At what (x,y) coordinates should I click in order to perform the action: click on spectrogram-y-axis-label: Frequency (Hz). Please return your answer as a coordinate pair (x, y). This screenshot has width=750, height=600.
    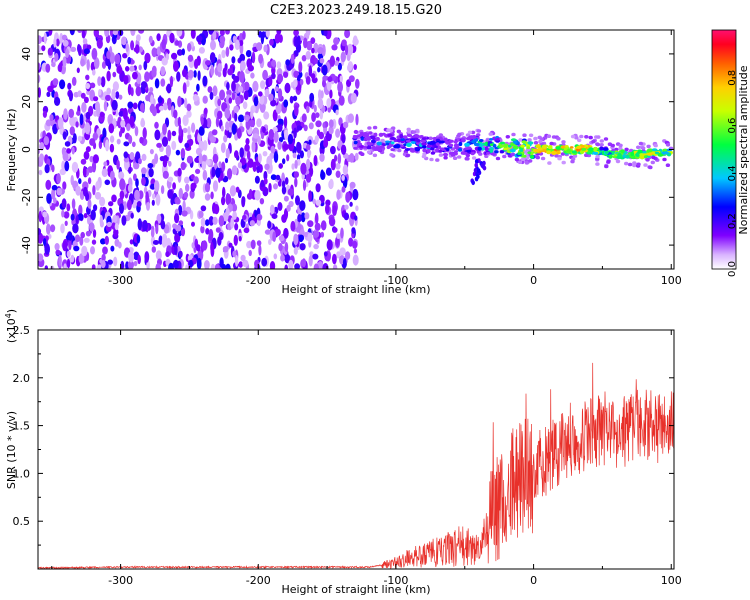
    Looking at the image, I should click on (11, 150).